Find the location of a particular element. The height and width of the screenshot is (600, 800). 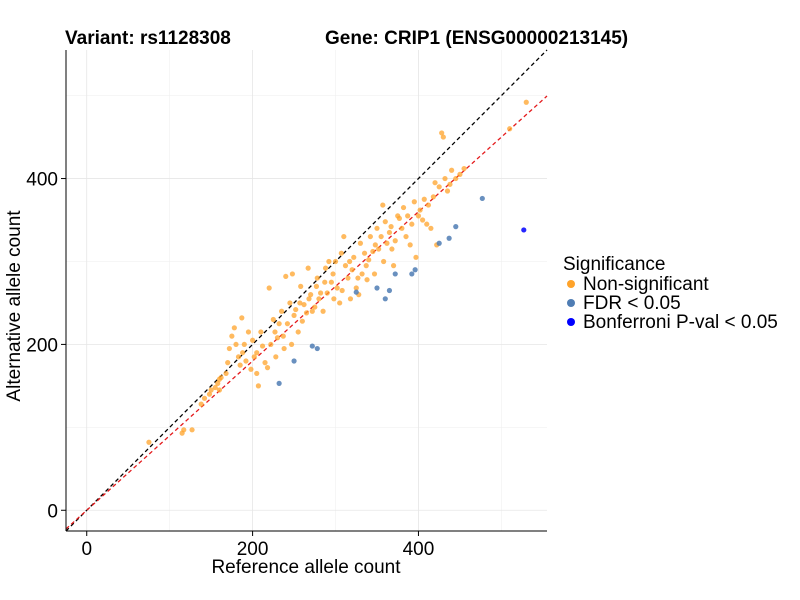

y-axis-ticks: 0 200 400 is located at coordinates (46, 346).